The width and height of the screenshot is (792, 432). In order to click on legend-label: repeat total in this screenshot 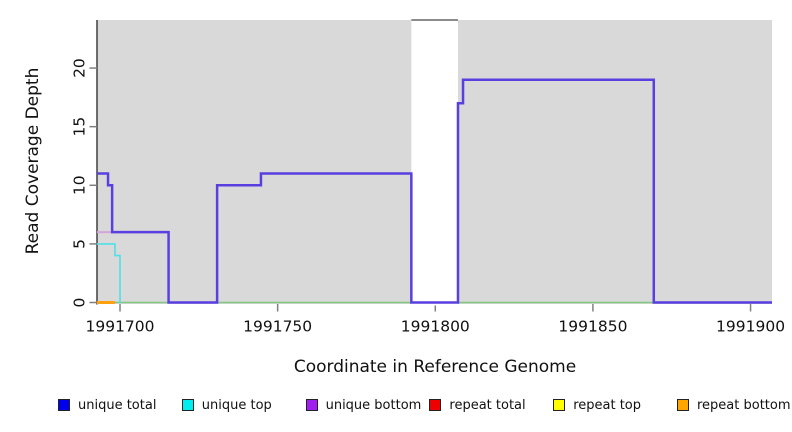, I will do `click(487, 405)`.